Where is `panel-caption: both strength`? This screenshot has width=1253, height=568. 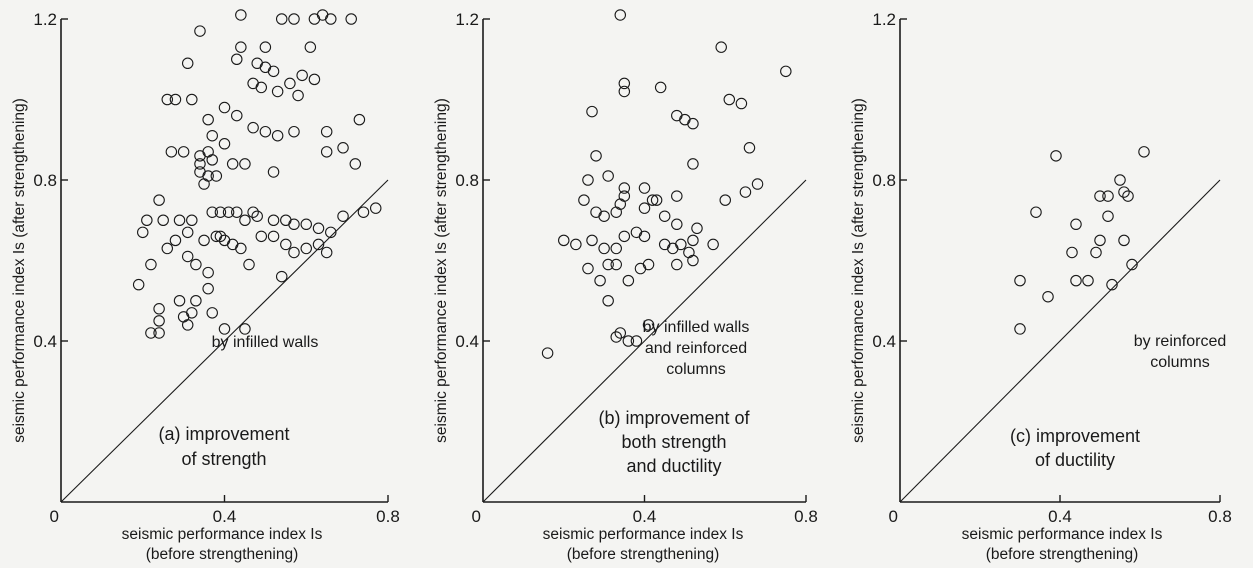
panel-caption: both strength is located at coordinates (673, 442).